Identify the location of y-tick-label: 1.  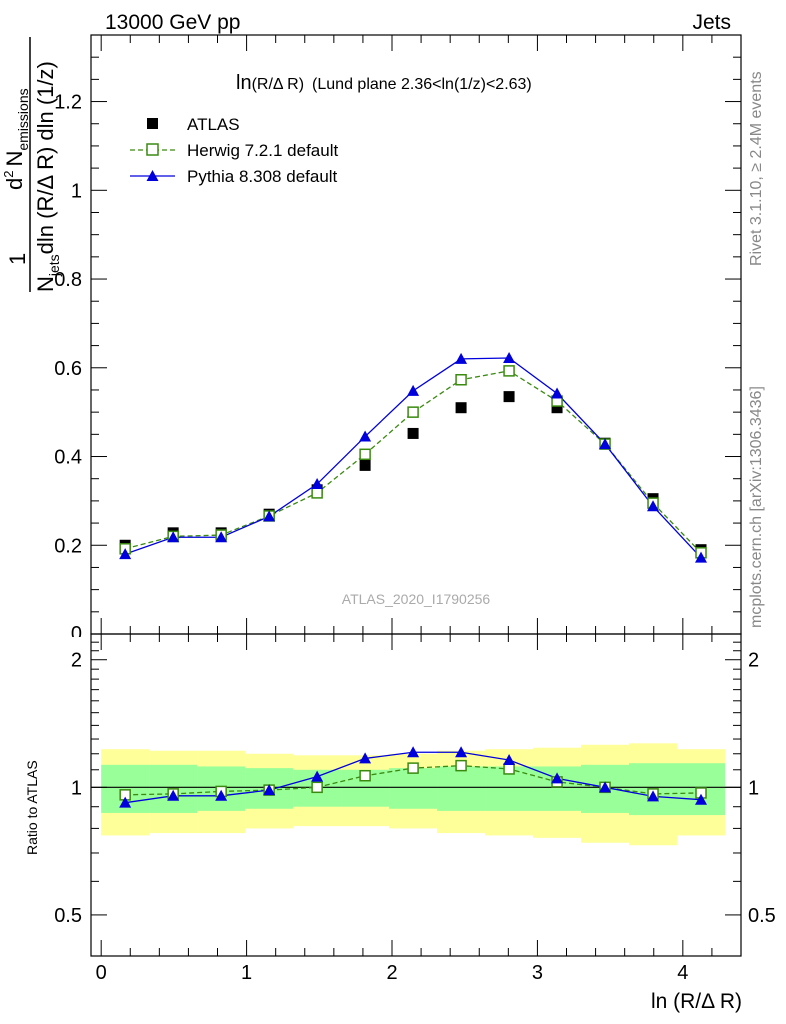
(76, 191).